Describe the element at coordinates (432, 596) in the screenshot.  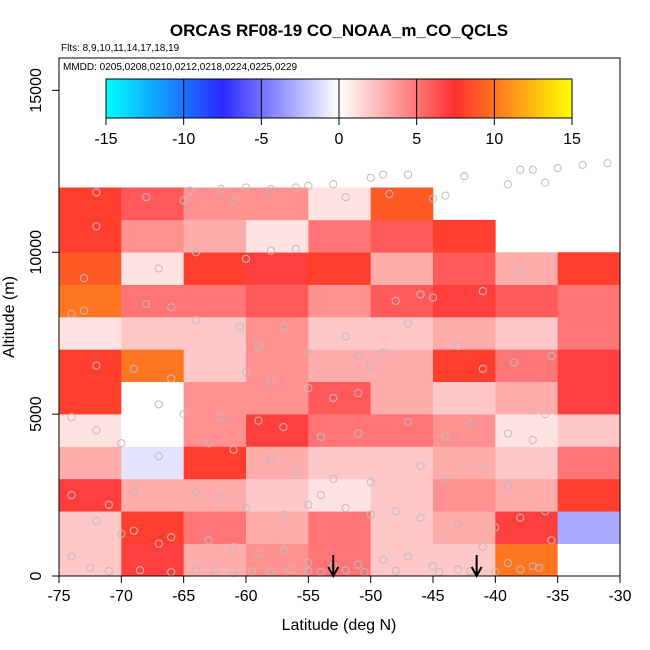
I see `x-tick-label: -45` at that location.